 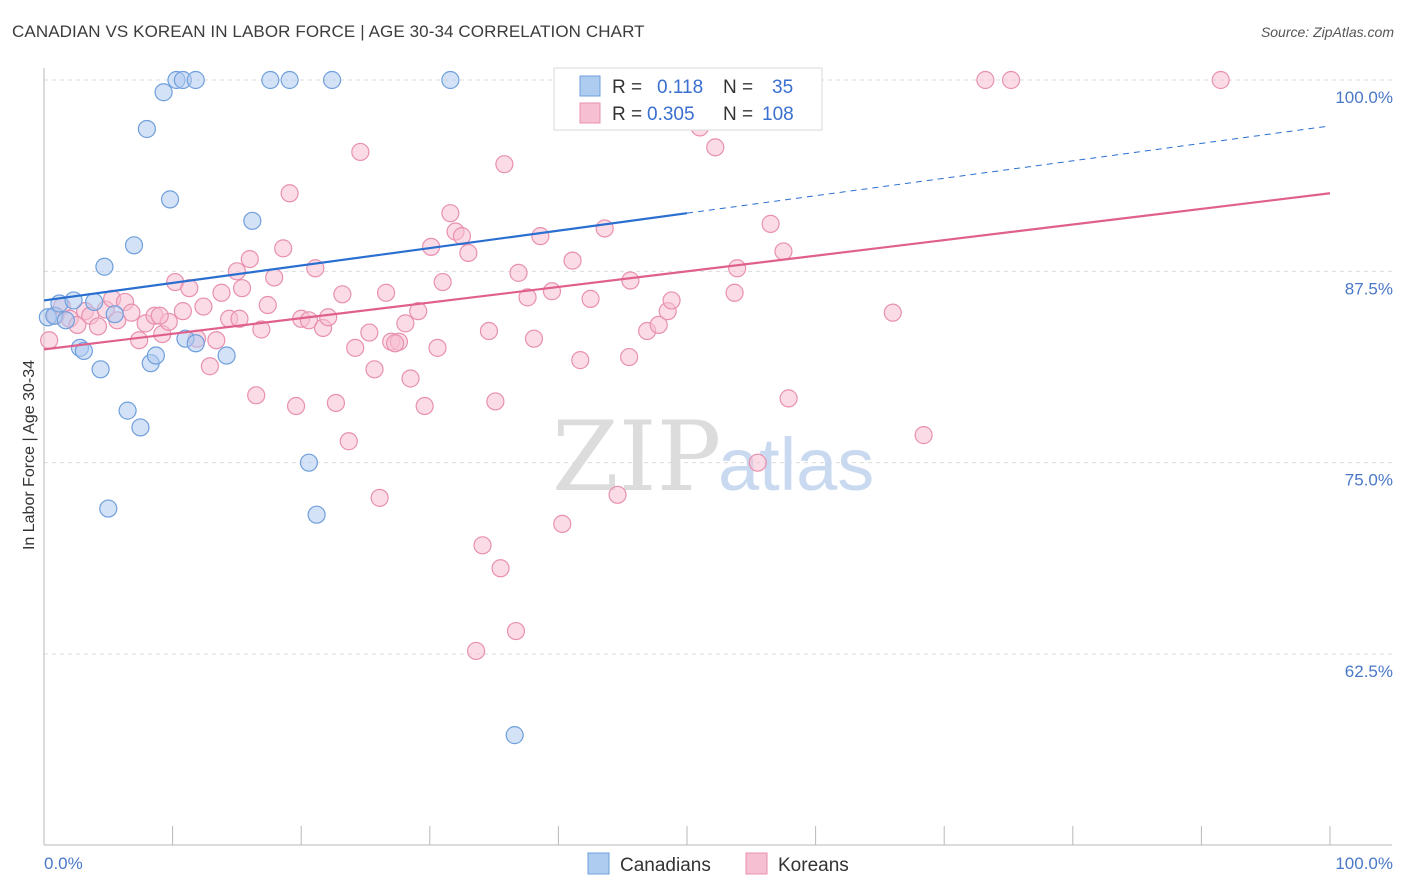 What do you see at coordinates (1364, 863) in the screenshot?
I see `x-tick-label-max: 100.0%` at bounding box center [1364, 863].